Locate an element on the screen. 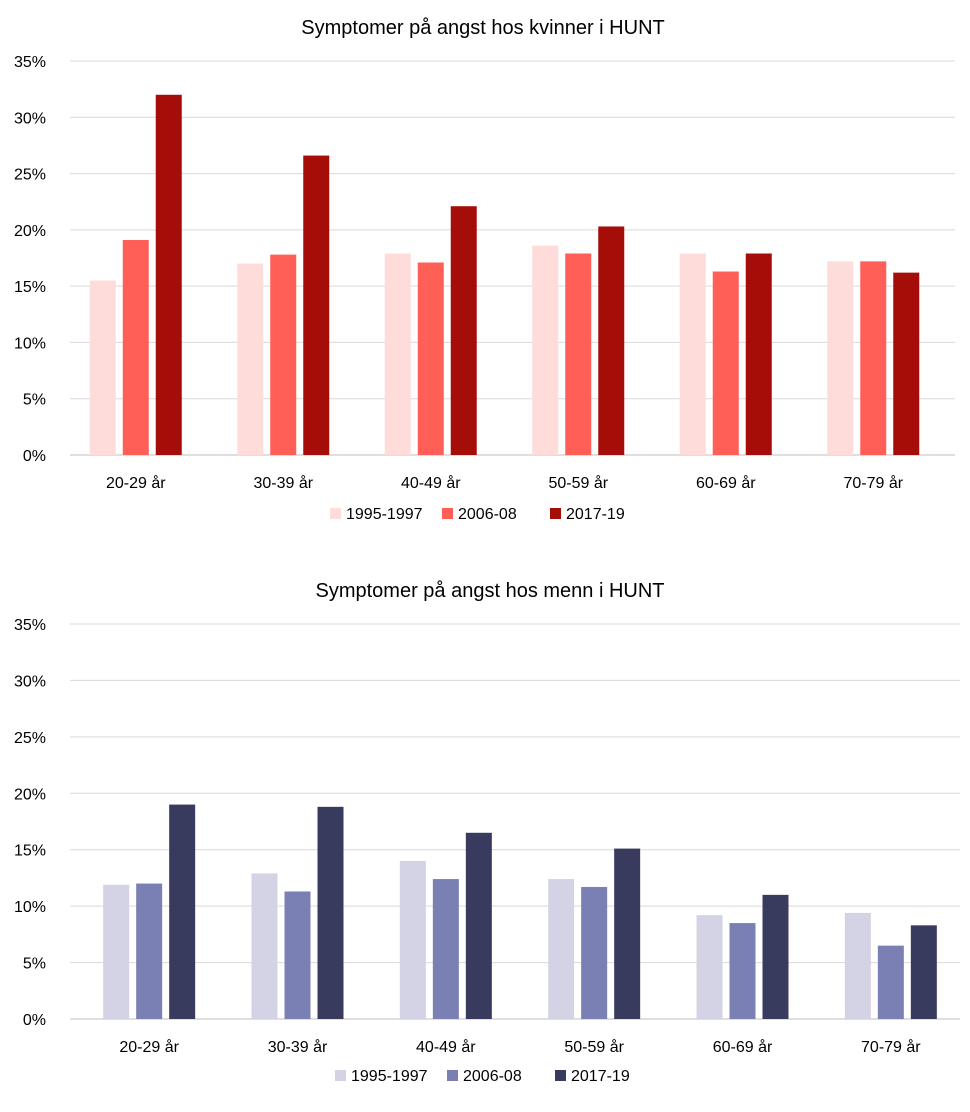 Image resolution: width=970 pixels, height=1112 pixels. chart-title: Symptomer på angst hos kvinner i HUNT is located at coordinates (482, 28).